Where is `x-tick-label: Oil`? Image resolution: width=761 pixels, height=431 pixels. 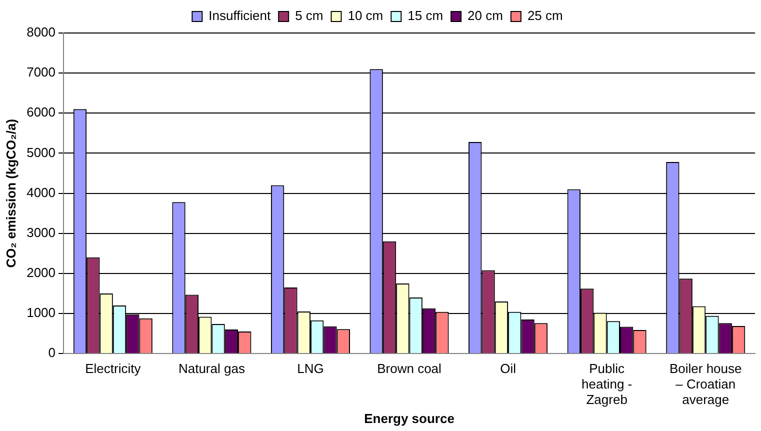 x-tick-label: Oil is located at coordinates (508, 368).